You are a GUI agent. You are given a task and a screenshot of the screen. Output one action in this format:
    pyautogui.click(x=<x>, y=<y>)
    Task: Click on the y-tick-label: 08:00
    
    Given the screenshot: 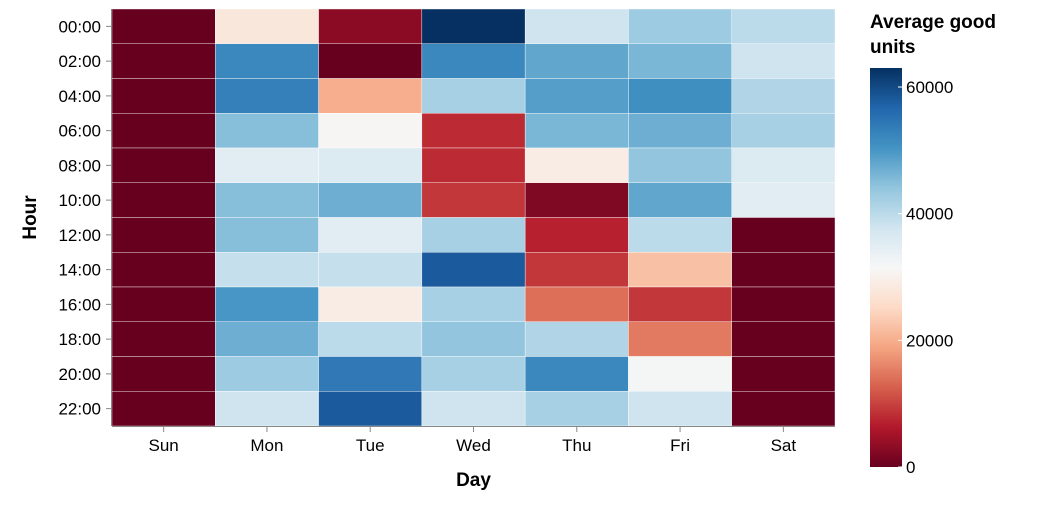 What is the action you would take?
    pyautogui.click(x=79, y=165)
    